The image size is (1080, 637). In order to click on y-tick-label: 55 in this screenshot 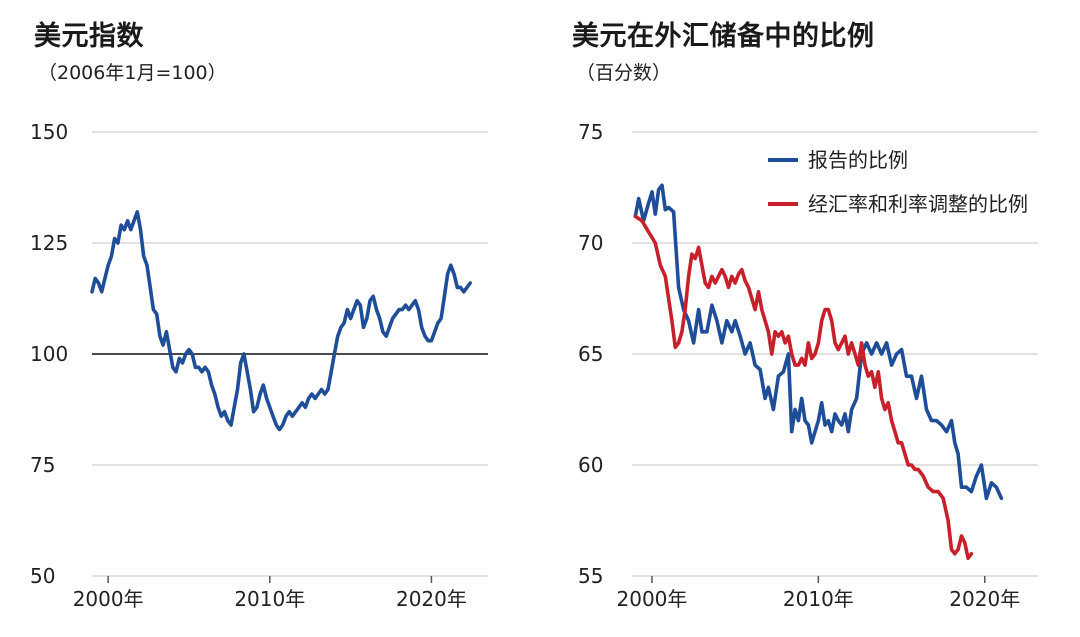, I will do `click(590, 576)`.